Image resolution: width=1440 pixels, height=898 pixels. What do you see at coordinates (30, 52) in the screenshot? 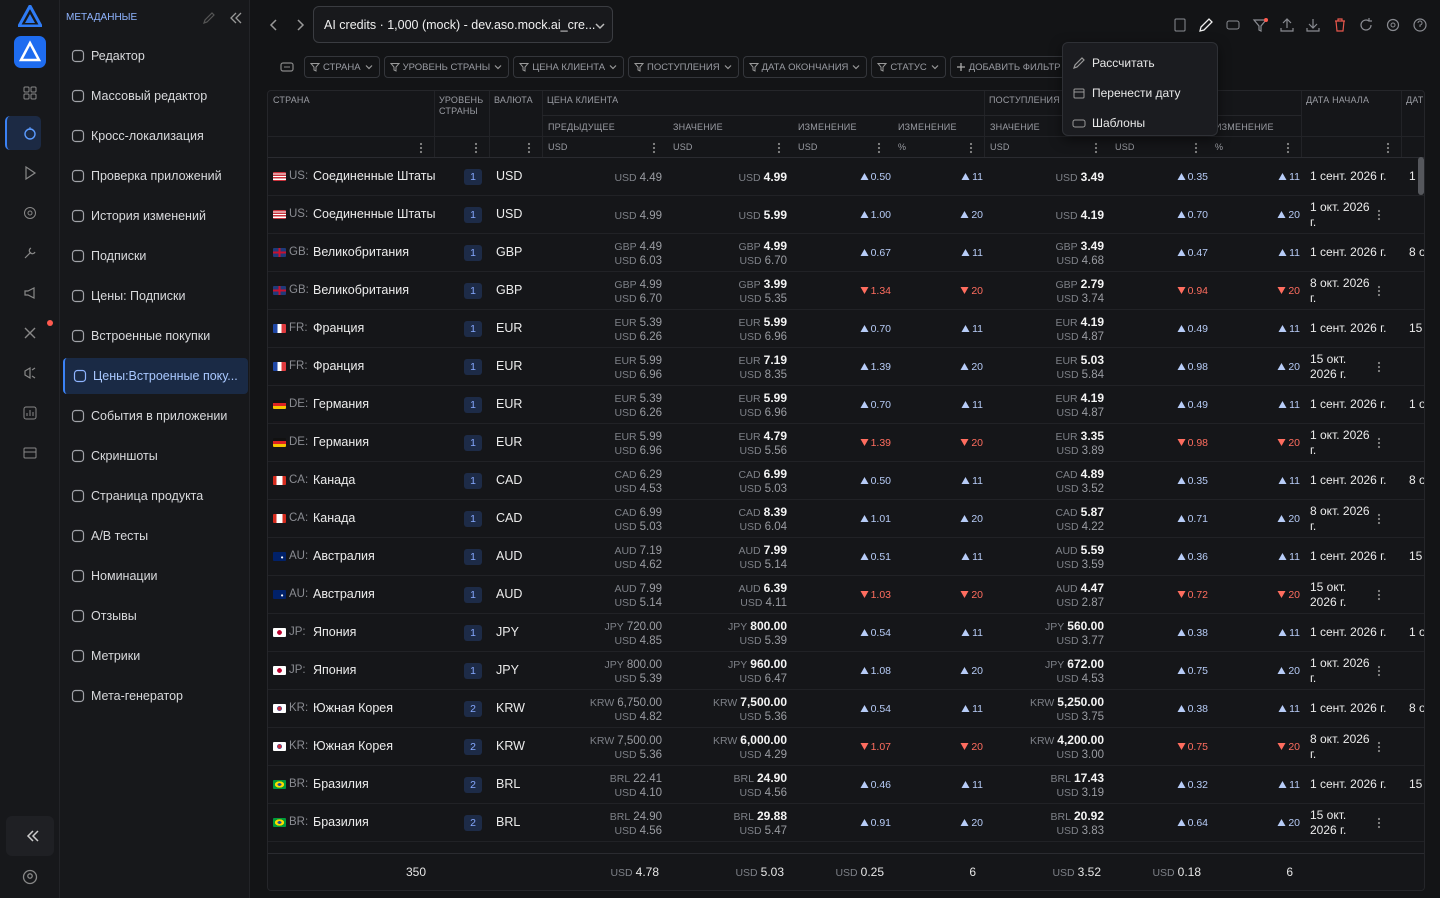
I see `app-icon` at bounding box center [30, 52].